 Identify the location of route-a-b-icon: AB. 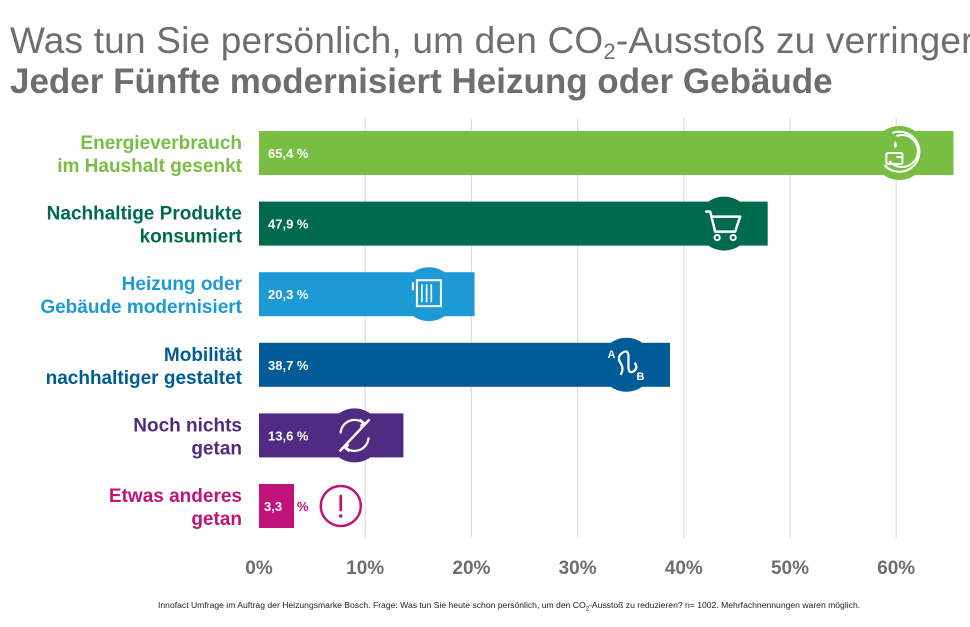
(626, 364).